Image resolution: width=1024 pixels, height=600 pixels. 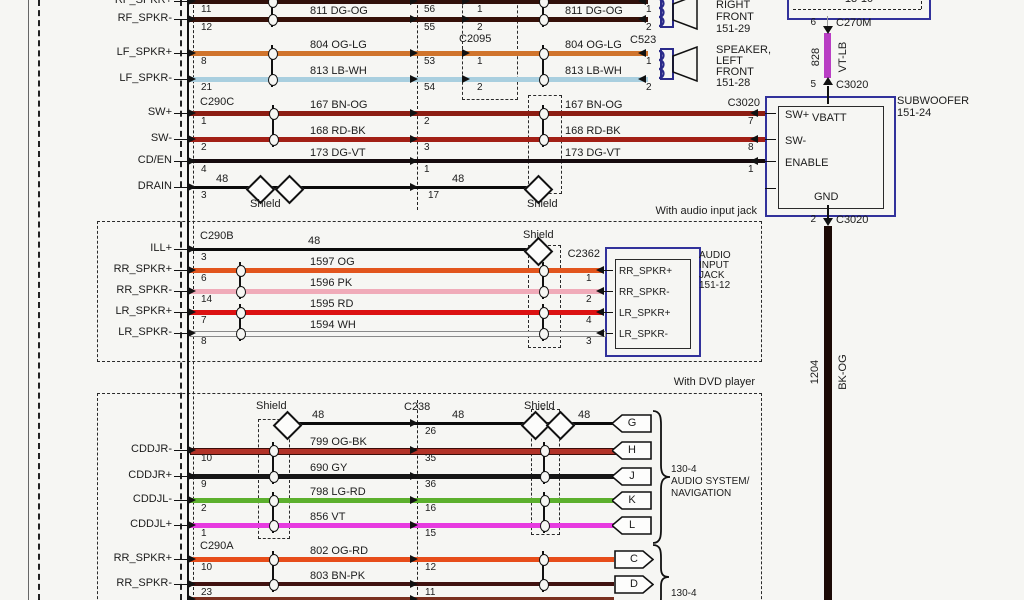 I want to click on speaker-rf-line2: FRONT, so click(x=735, y=17).